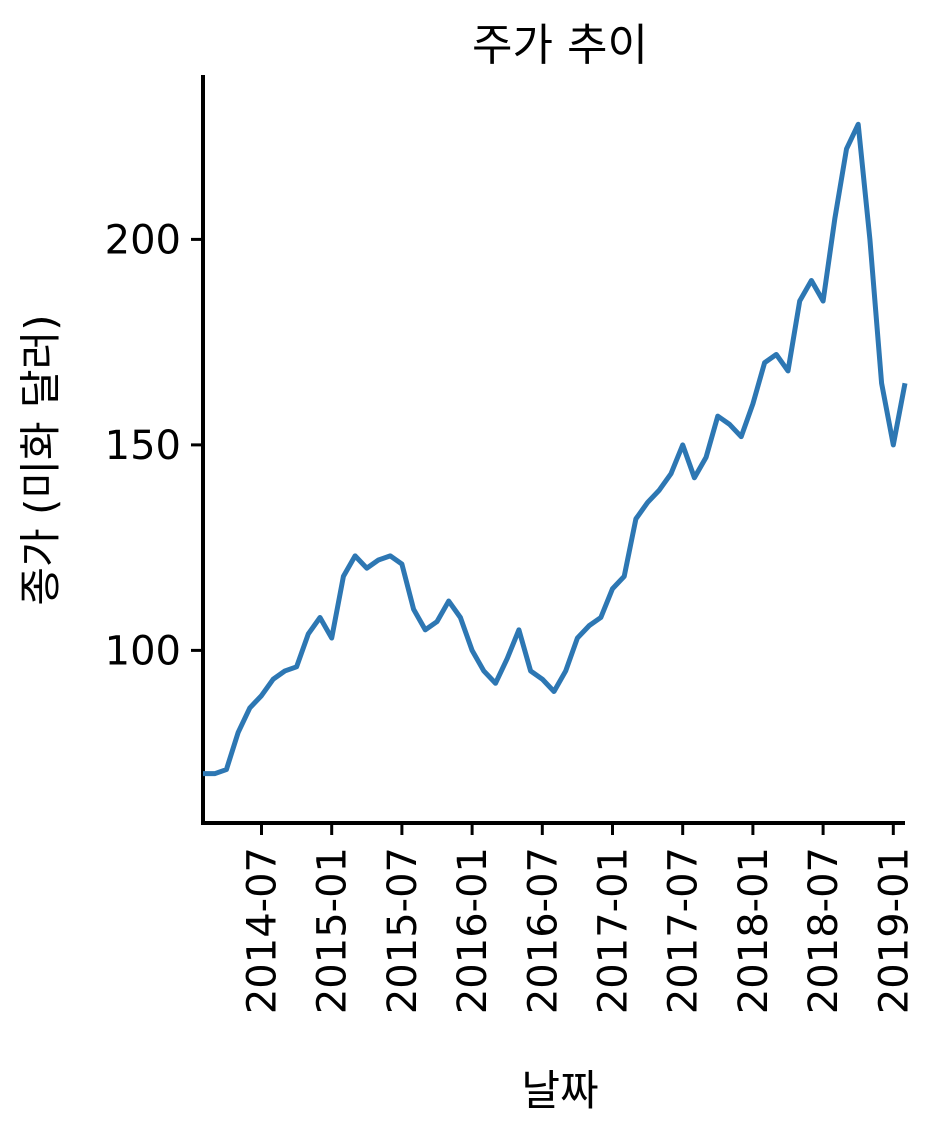  What do you see at coordinates (40, 459) in the screenshot?
I see `y-axis-label: 종가 (미화 달러)` at bounding box center [40, 459].